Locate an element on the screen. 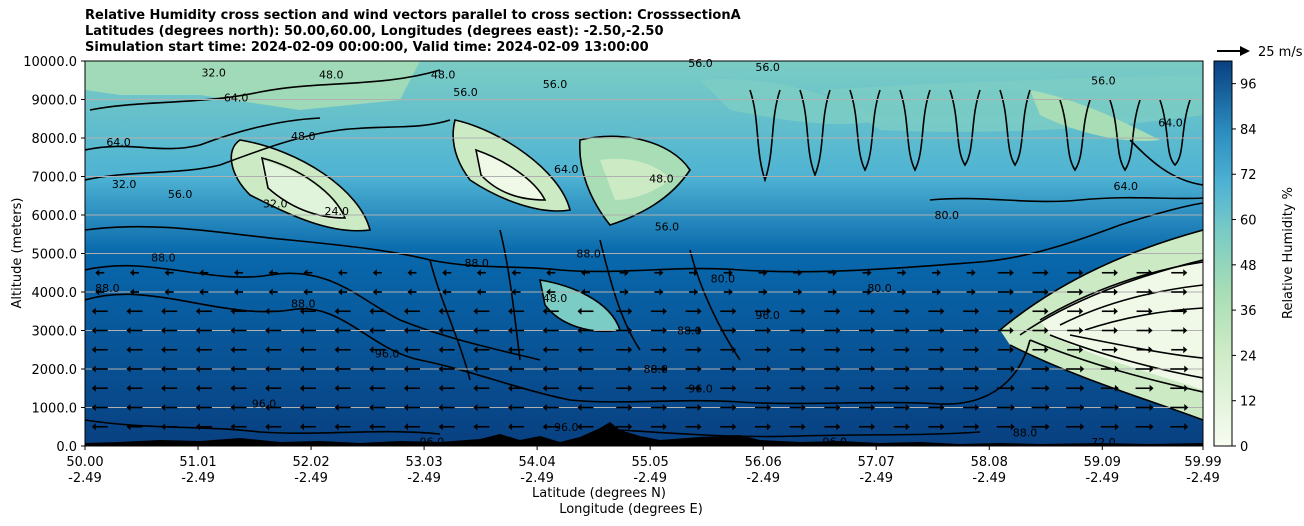 Image resolution: width=1304 pixels, height=526 pixels. y-tick-label: 4000.0 is located at coordinates (55, 293).